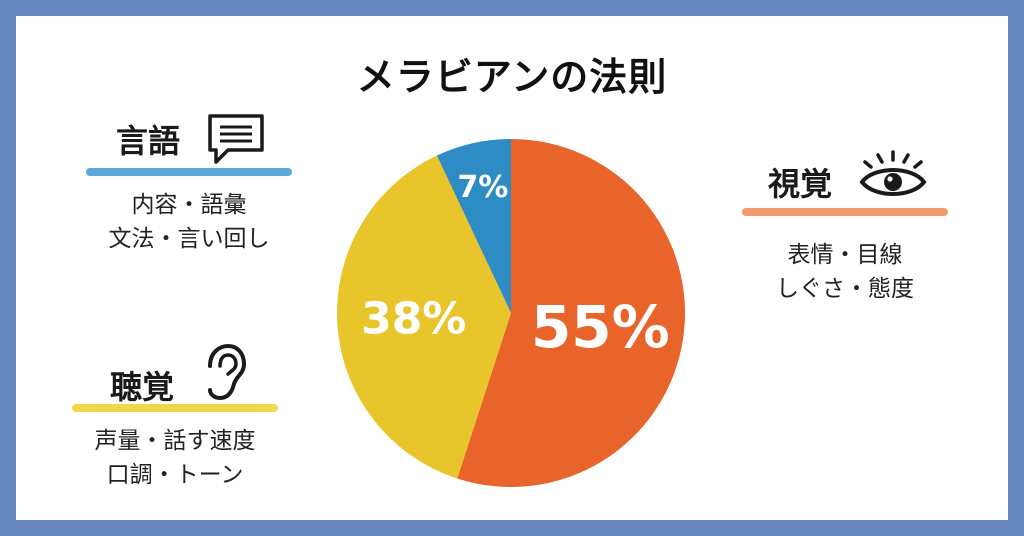 The width and height of the screenshot is (1024, 536). Describe the element at coordinates (189, 205) in the screenshot. I see `verbal-line-1: 内容・語彙` at that location.